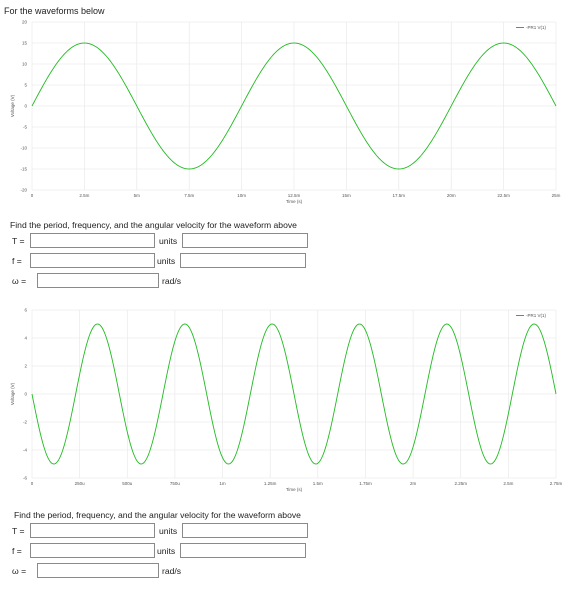 This screenshot has height=594, width=571. I want to click on x-tick-label: 12.5m, so click(294, 195).